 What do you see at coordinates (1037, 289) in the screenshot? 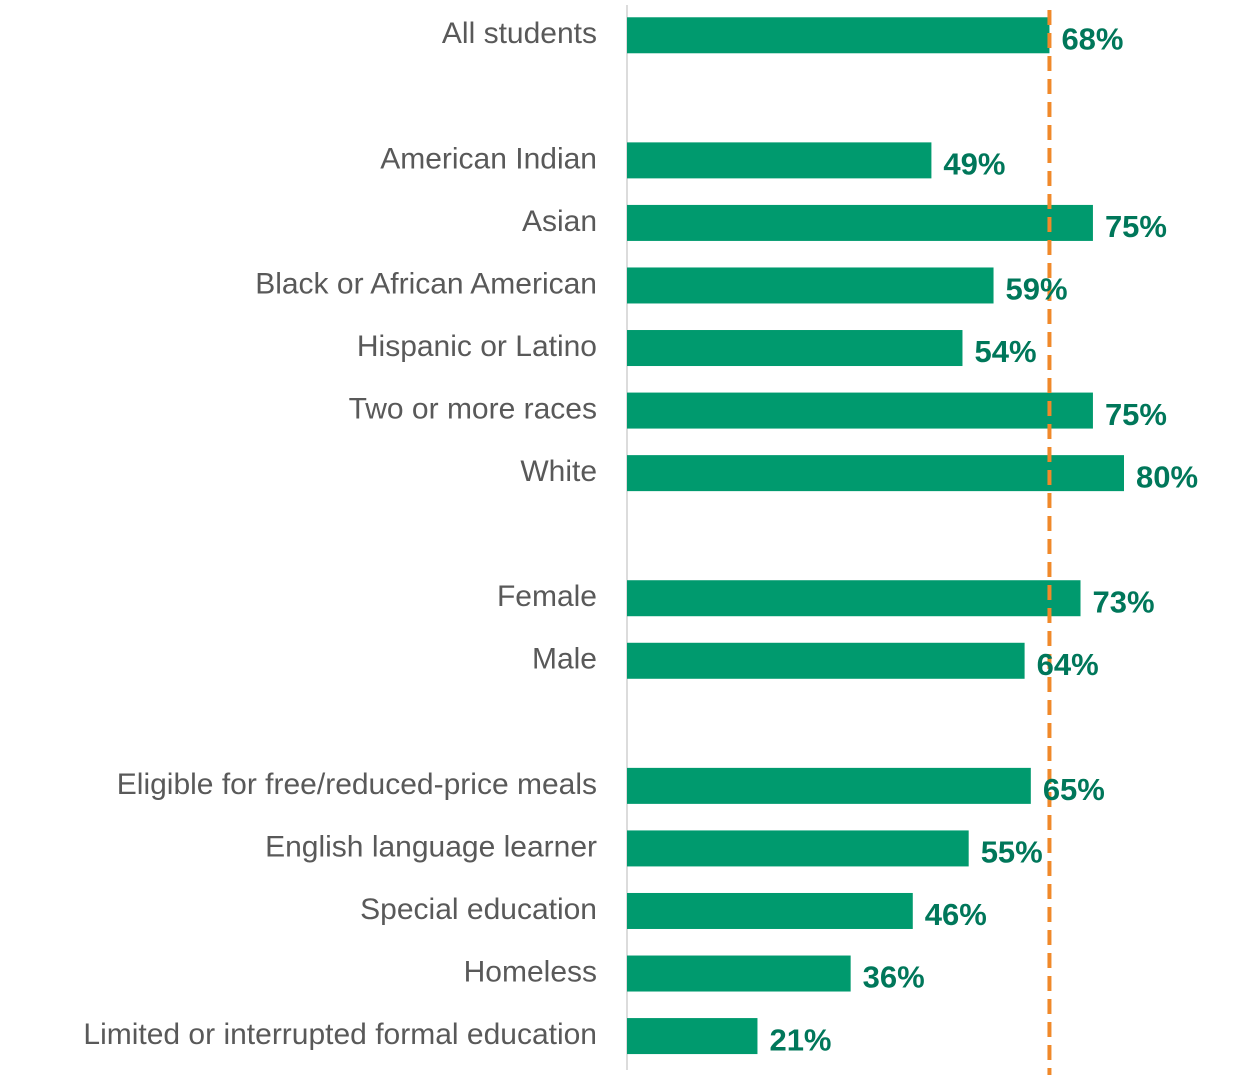
I see `value-label: 59%` at bounding box center [1037, 289].